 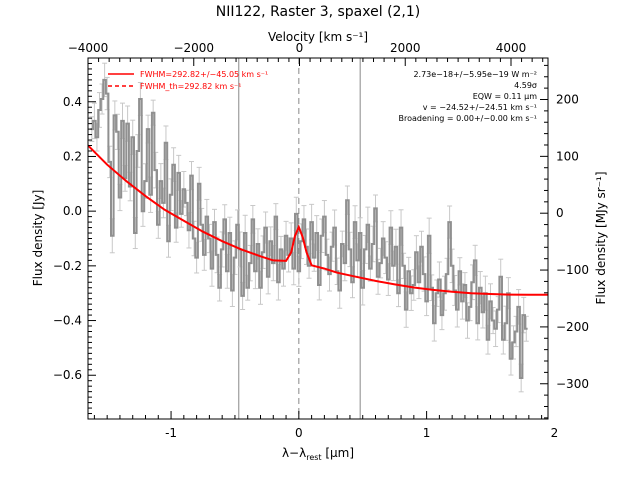 What do you see at coordinates (318, 454) in the screenshot?
I see `x-axis-label: λ−λrest [μm]` at bounding box center [318, 454].